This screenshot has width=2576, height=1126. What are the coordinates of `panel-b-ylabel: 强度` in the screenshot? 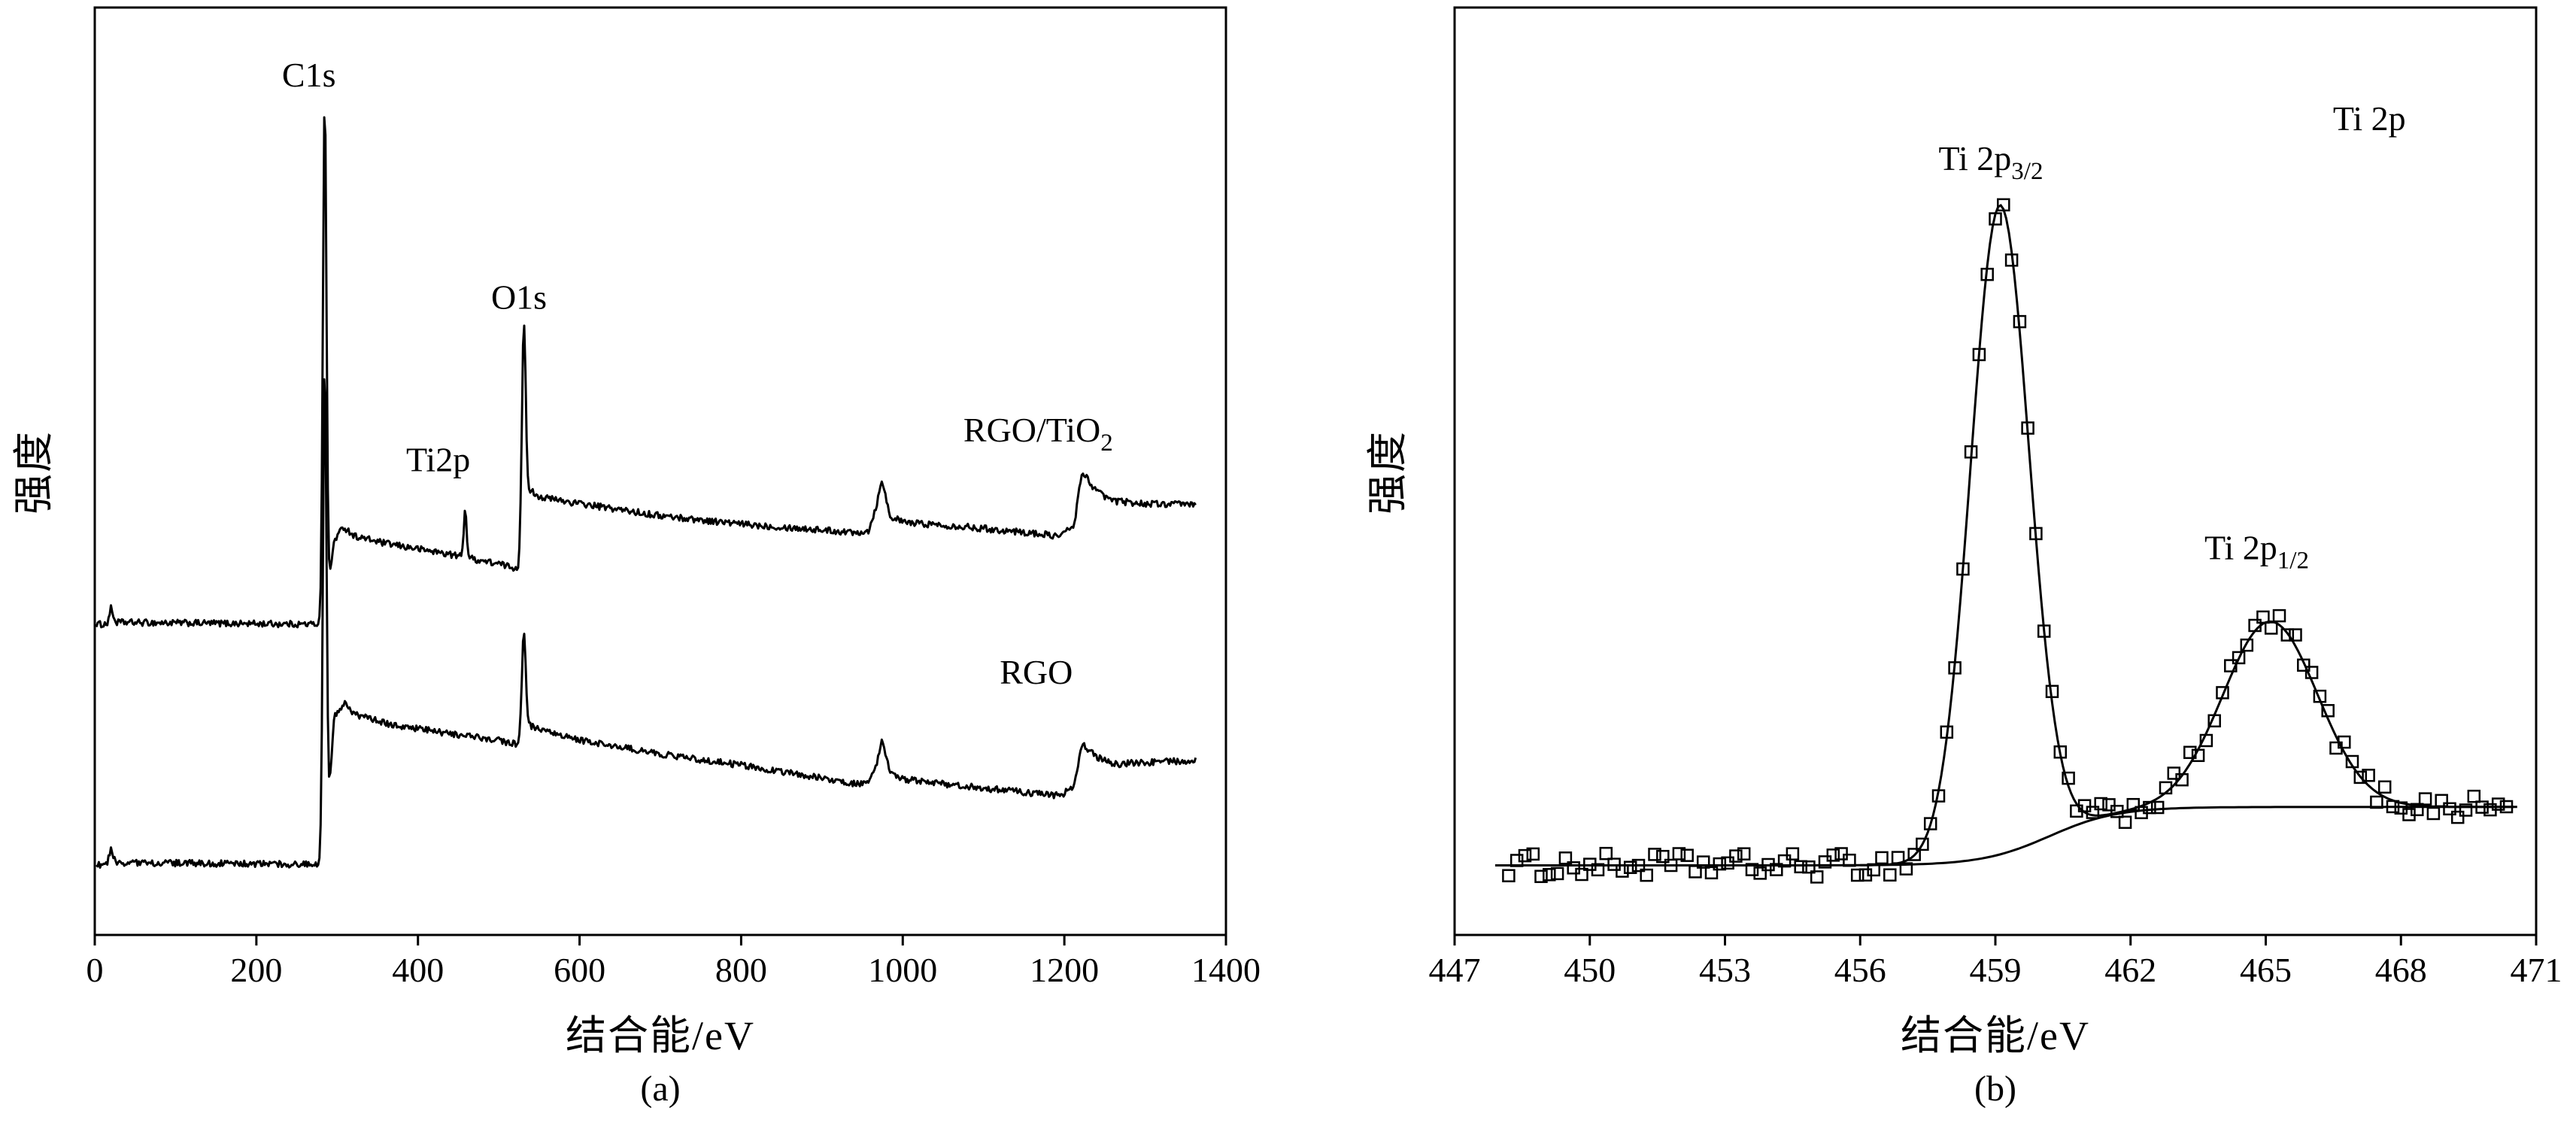 It's located at (1387, 472).